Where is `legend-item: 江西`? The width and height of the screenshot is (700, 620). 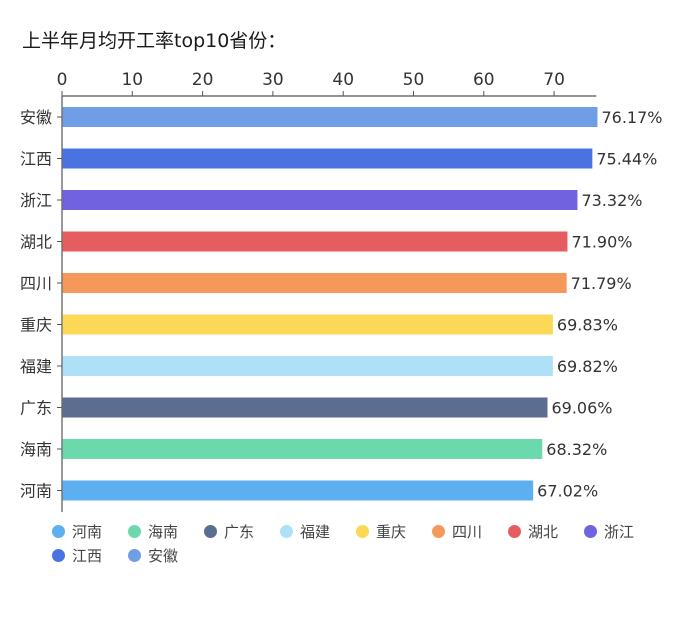
legend-item: 江西 is located at coordinates (90, 555).